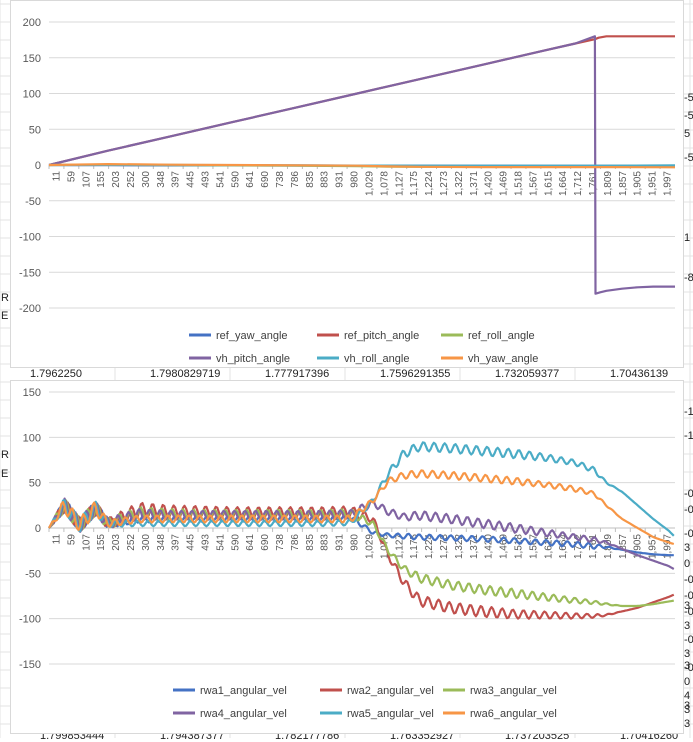 The width and height of the screenshot is (693, 742). I want to click on y-tick-label: -150, so click(30, 273).